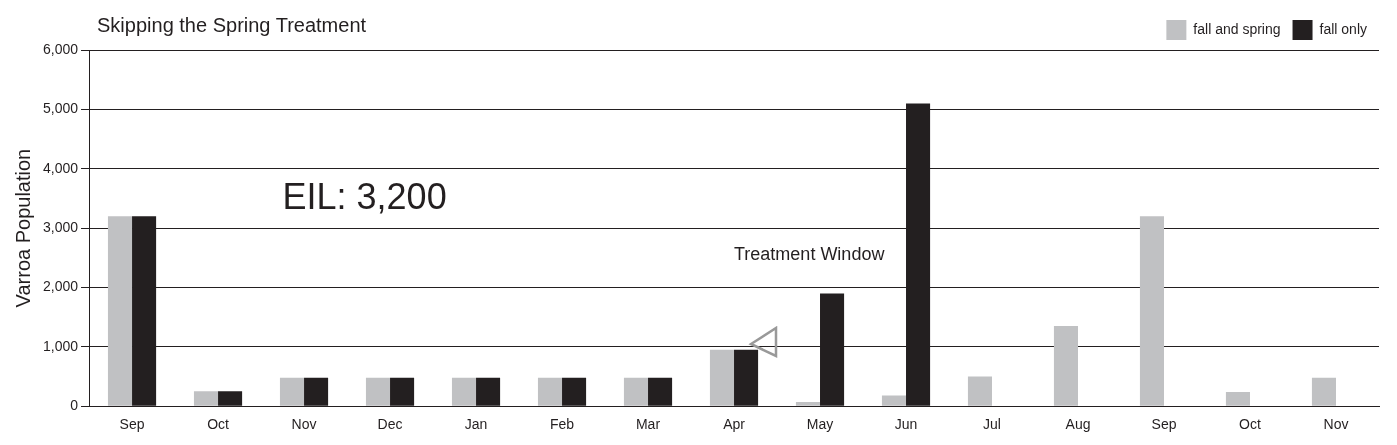 This screenshot has height=445, width=1397. I want to click on x-tick-label: Mar, so click(648, 424).